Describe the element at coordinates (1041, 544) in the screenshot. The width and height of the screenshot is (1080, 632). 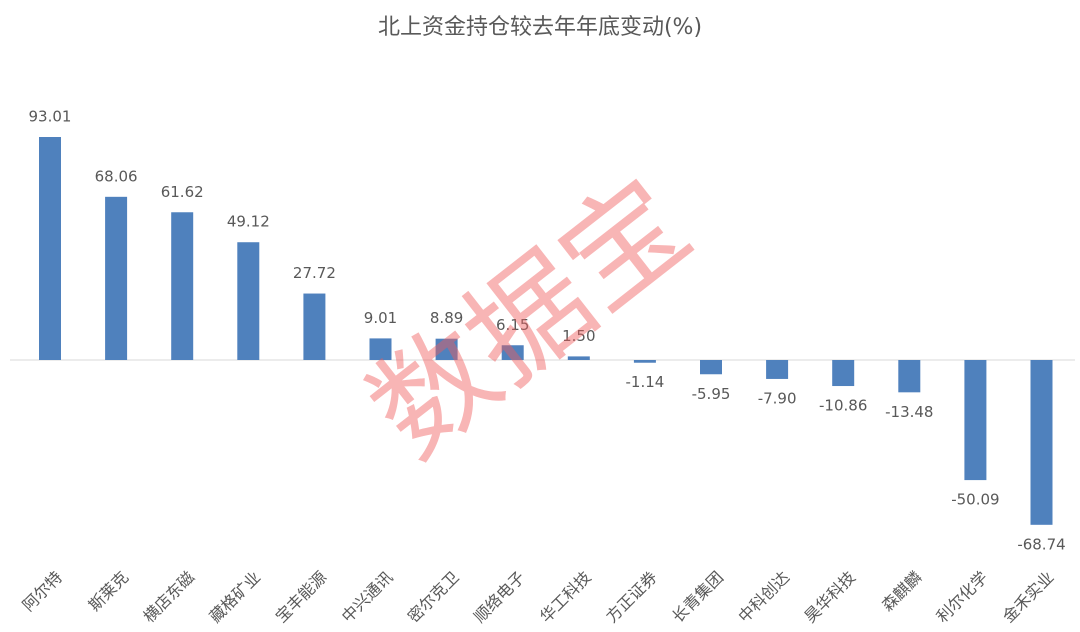
I see `data-label: -68.74` at that location.